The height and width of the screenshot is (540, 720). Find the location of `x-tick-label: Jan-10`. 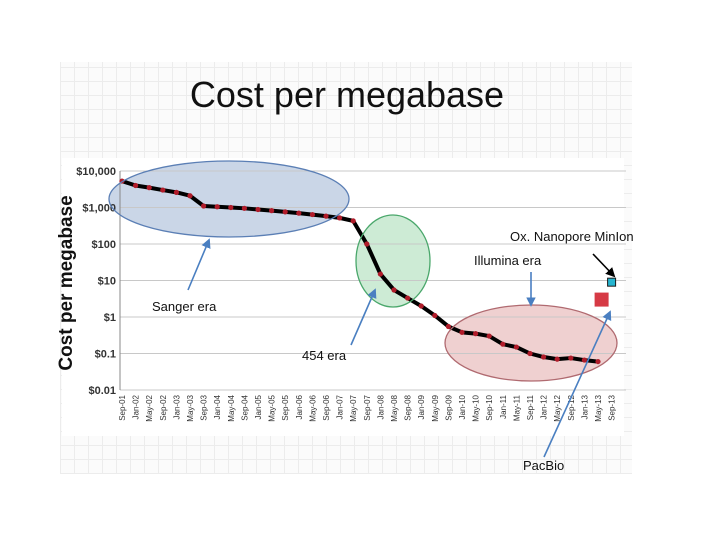

x-tick-label: Jan-10 is located at coordinates (462, 406).